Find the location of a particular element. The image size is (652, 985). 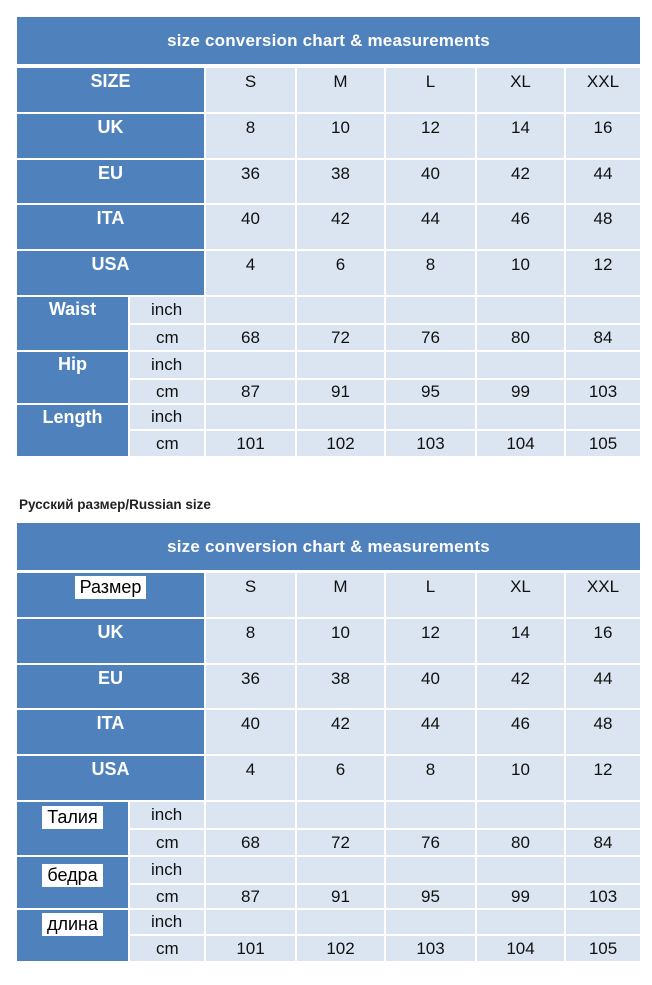

table-cell: 68 is located at coordinates (250, 842).